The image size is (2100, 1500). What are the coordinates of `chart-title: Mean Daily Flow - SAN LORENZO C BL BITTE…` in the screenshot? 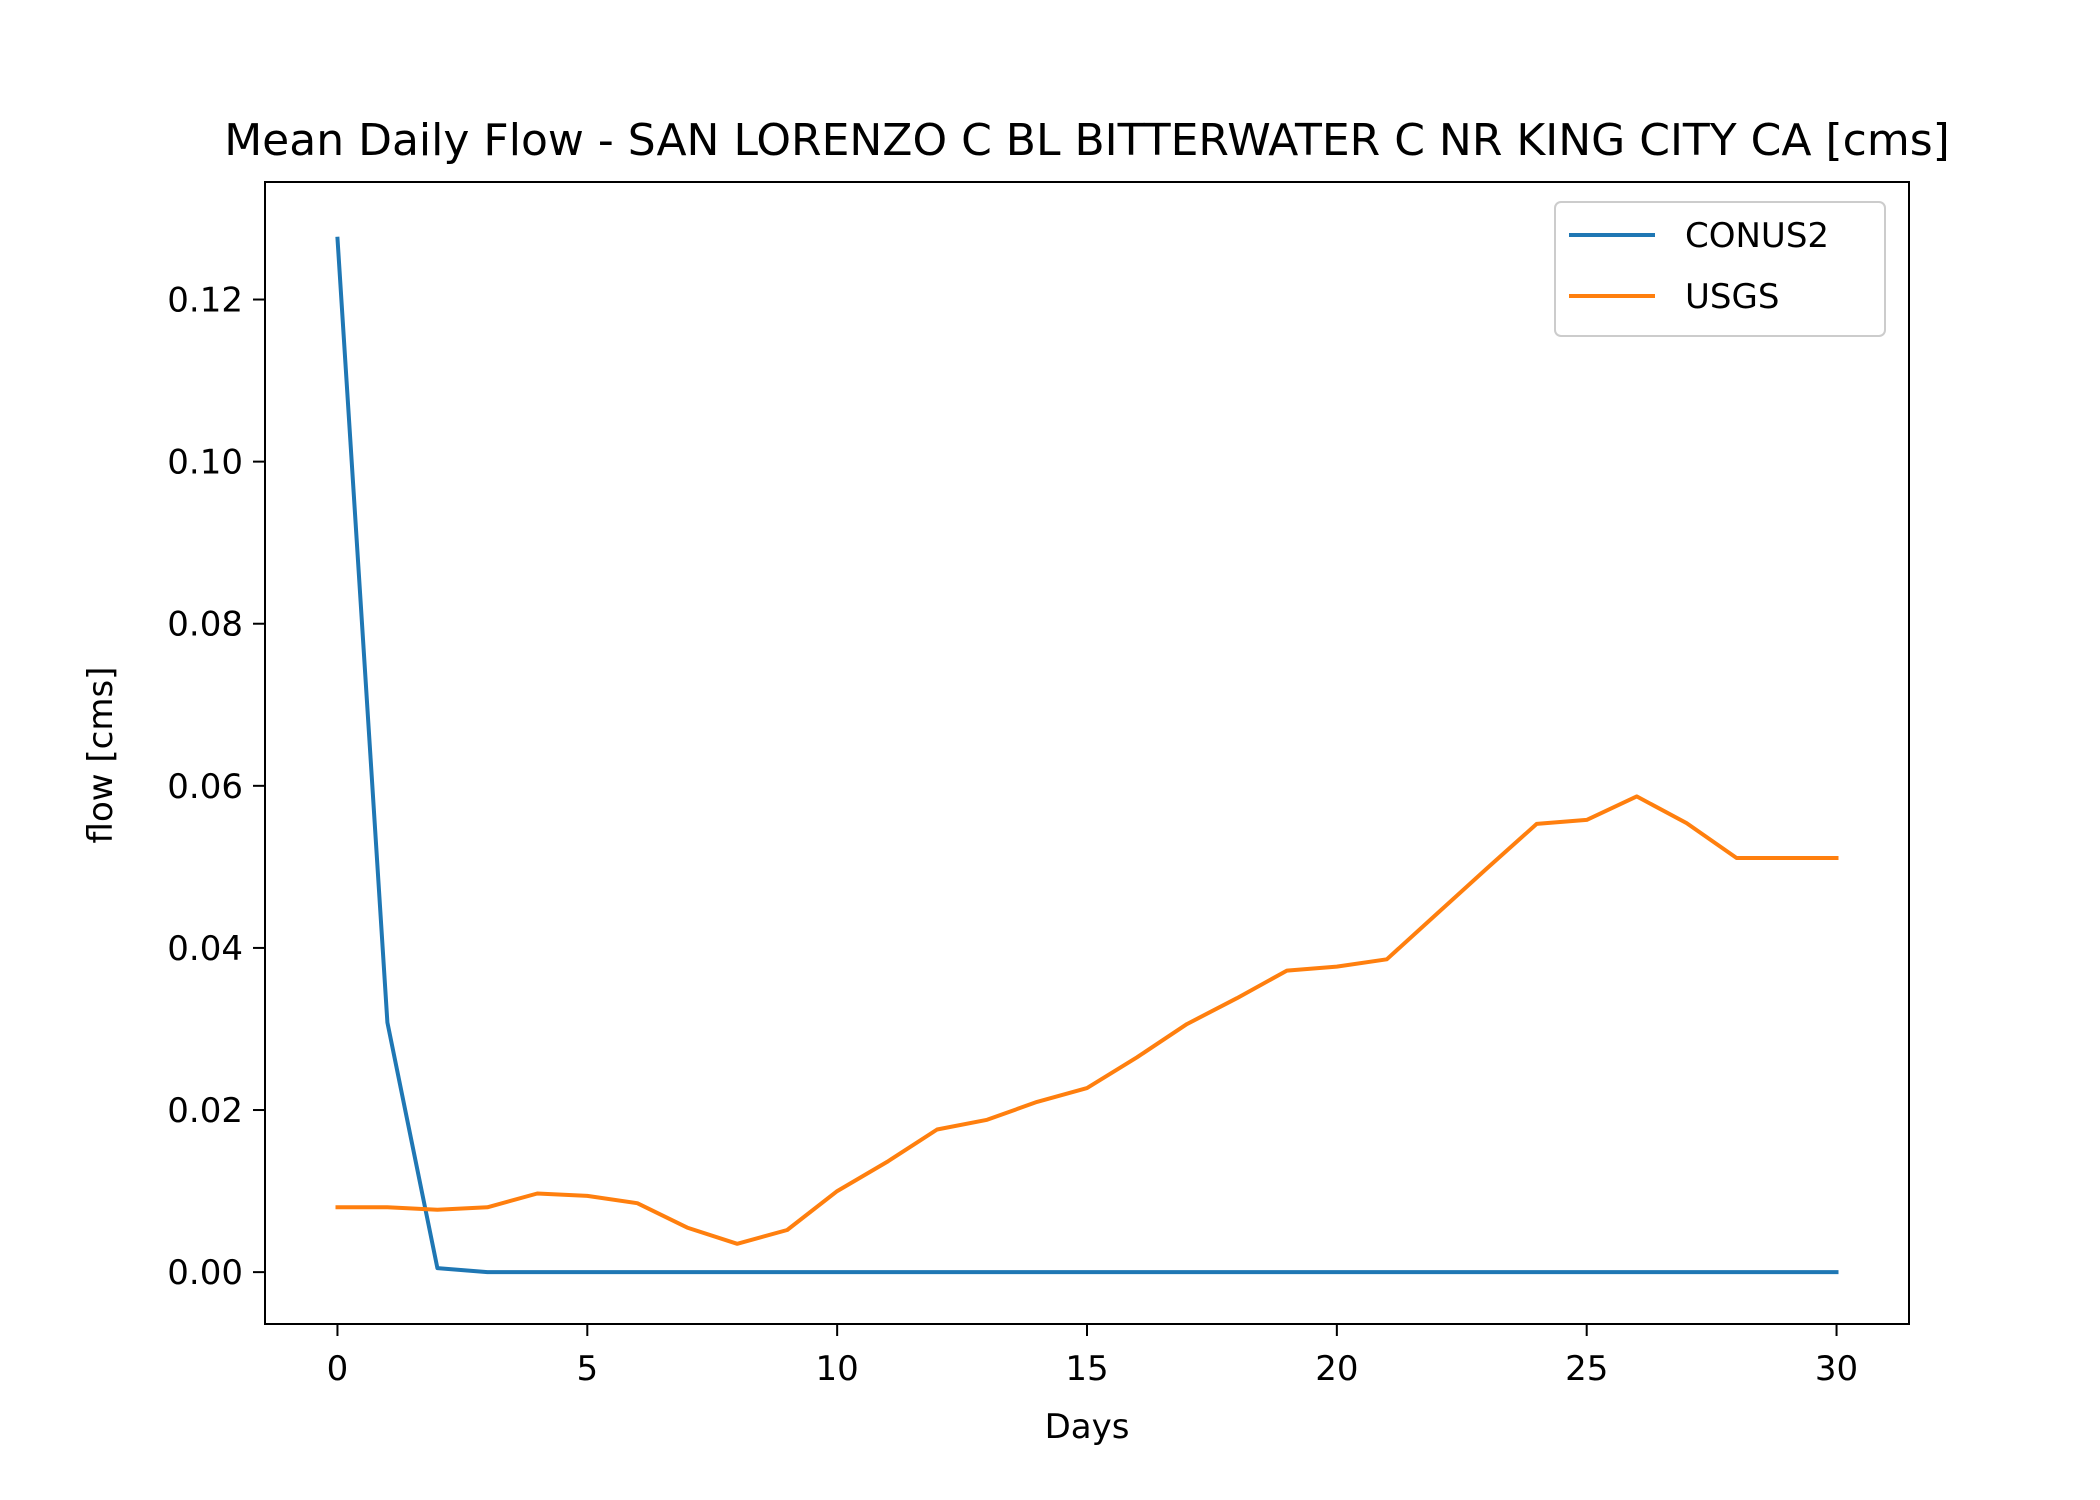 It's located at (1087, 140).